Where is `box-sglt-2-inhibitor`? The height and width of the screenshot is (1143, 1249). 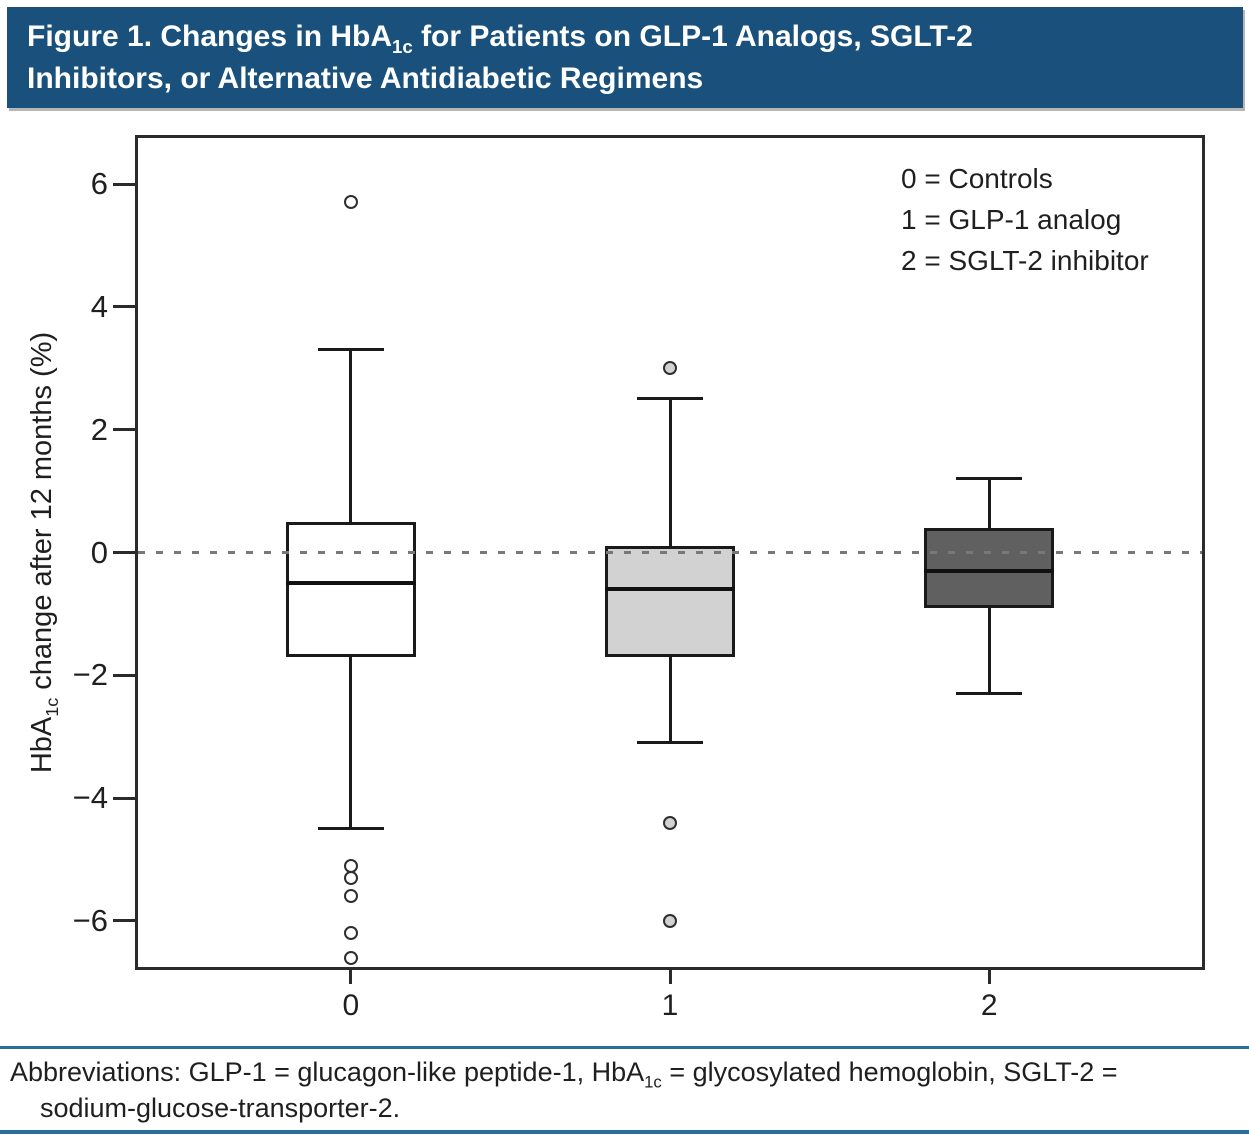 box-sglt-2-inhibitor is located at coordinates (989, 567).